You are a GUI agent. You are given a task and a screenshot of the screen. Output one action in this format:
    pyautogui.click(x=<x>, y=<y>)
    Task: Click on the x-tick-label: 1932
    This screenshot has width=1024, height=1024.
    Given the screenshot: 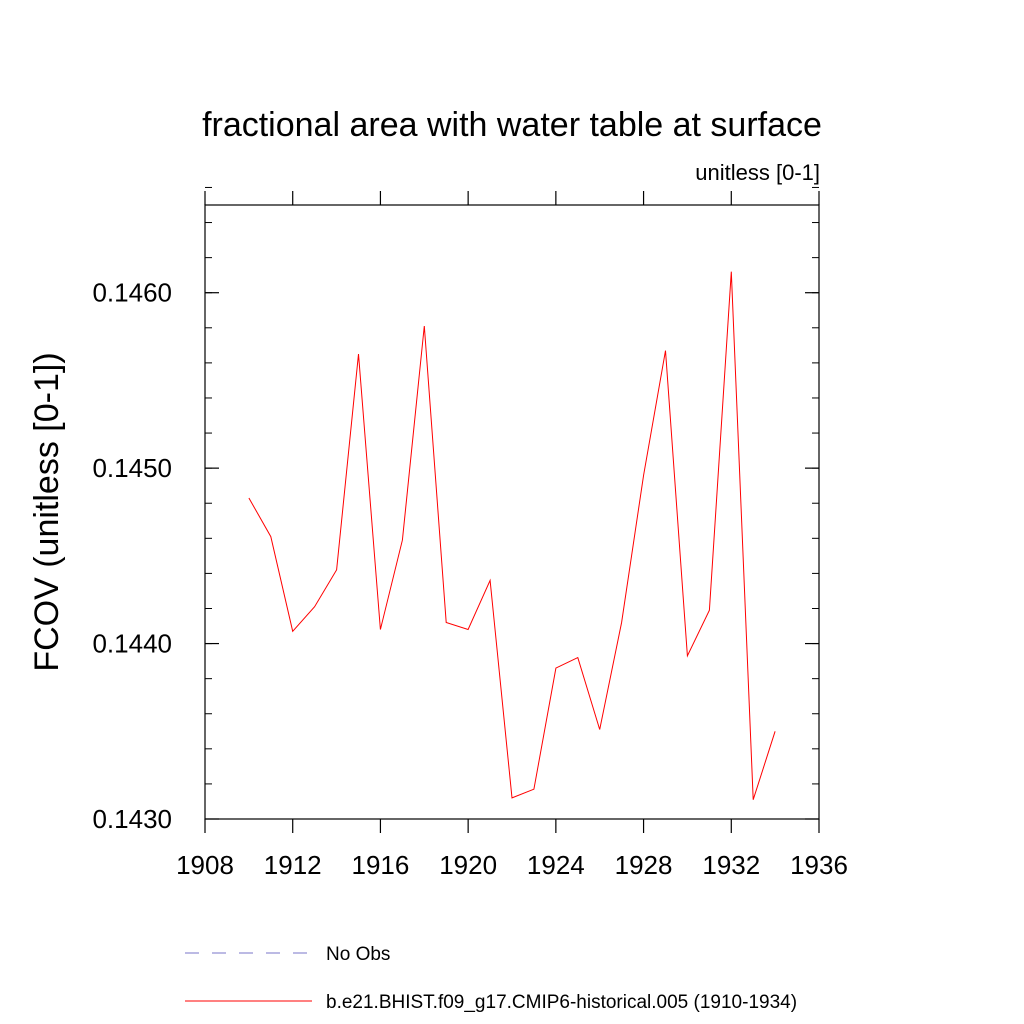 What is the action you would take?
    pyautogui.click(x=731, y=865)
    